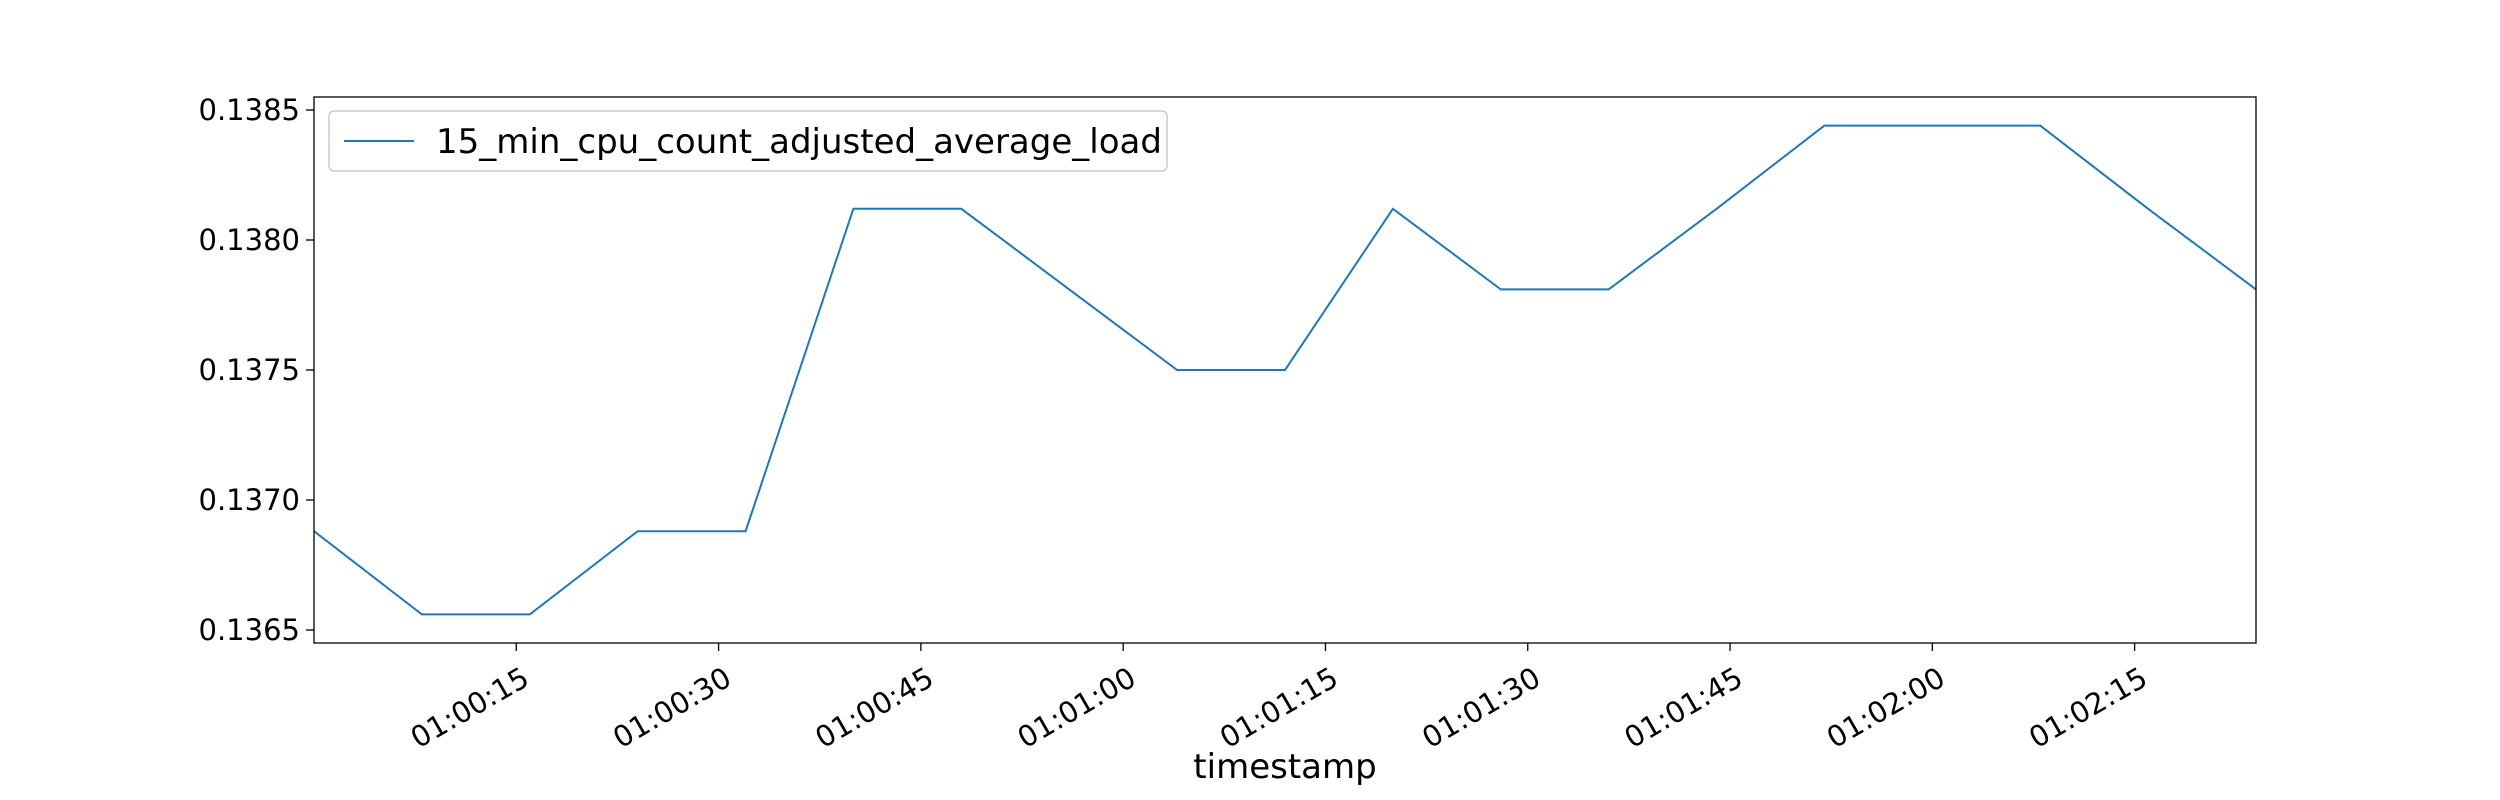 Image resolution: width=2500 pixels, height=800 pixels. I want to click on x-tick-label: 01:00:45, so click(874, 707).